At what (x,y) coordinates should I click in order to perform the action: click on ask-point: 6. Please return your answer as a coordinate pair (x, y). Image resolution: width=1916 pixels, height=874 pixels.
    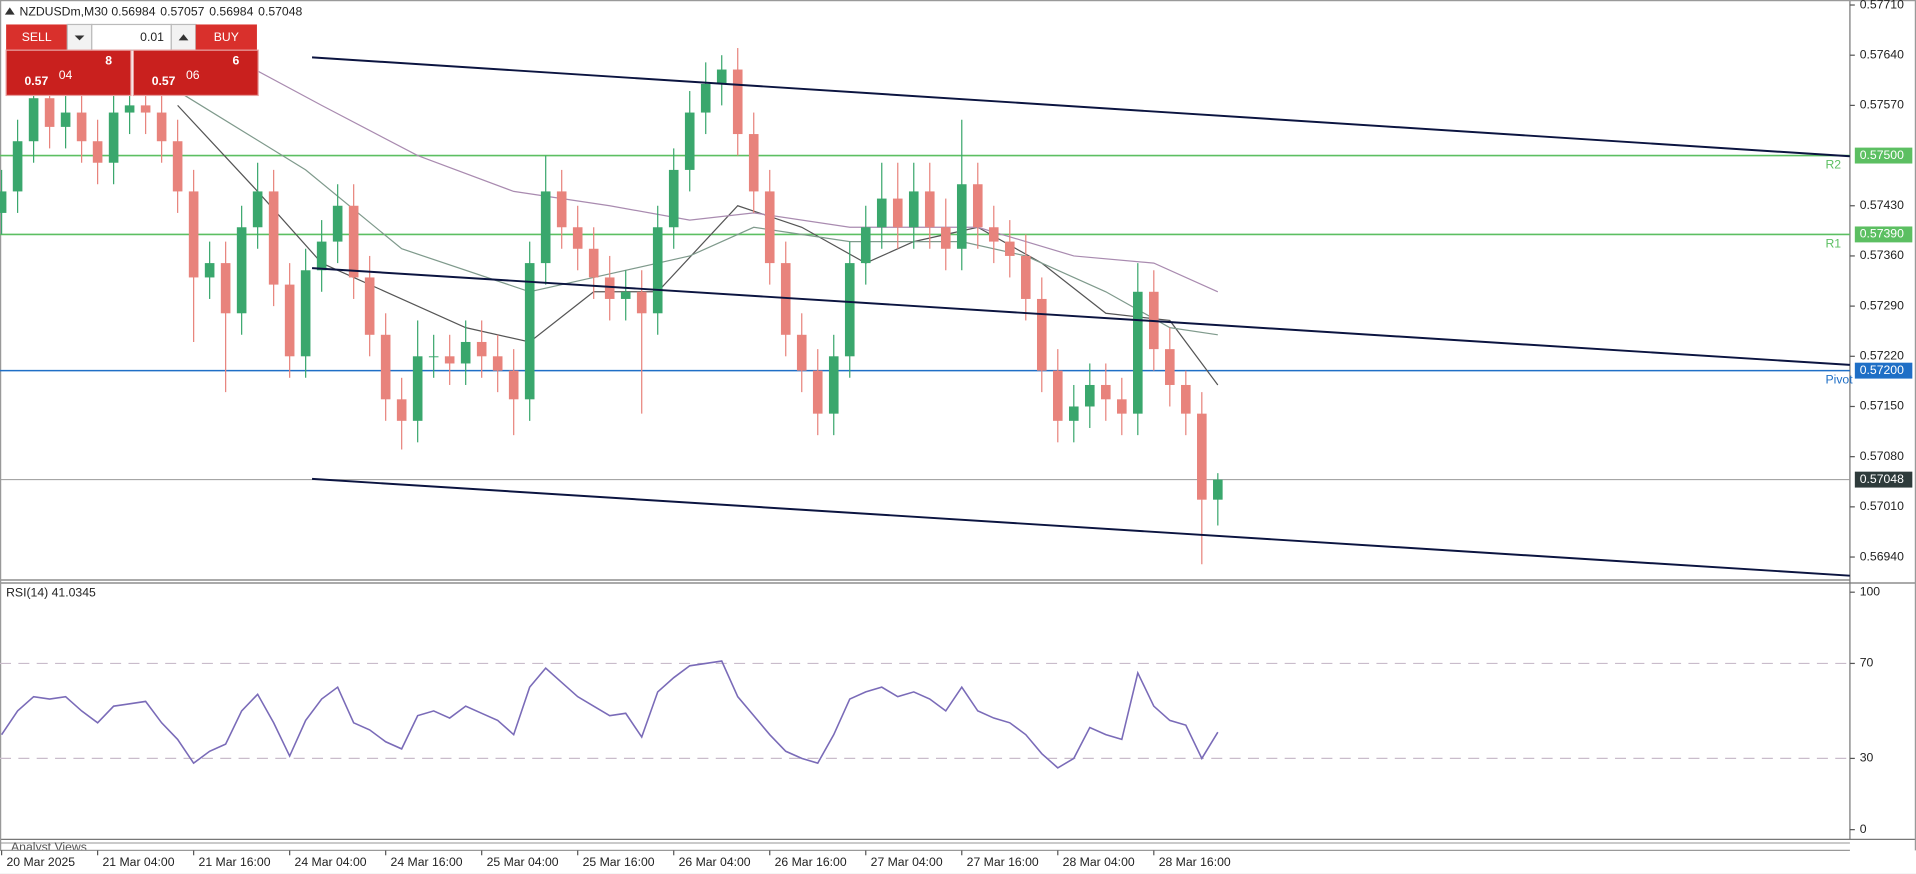
    Looking at the image, I should click on (235, 60).